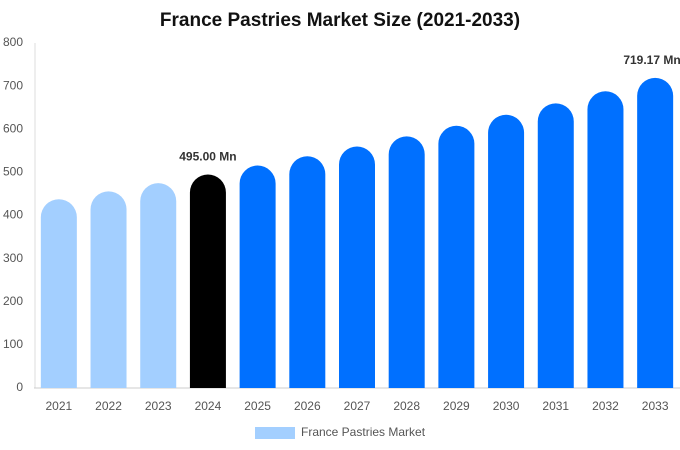 This screenshot has height=450, width=680. Describe the element at coordinates (13, 344) in the screenshot. I see `y-tick-label: 100` at that location.